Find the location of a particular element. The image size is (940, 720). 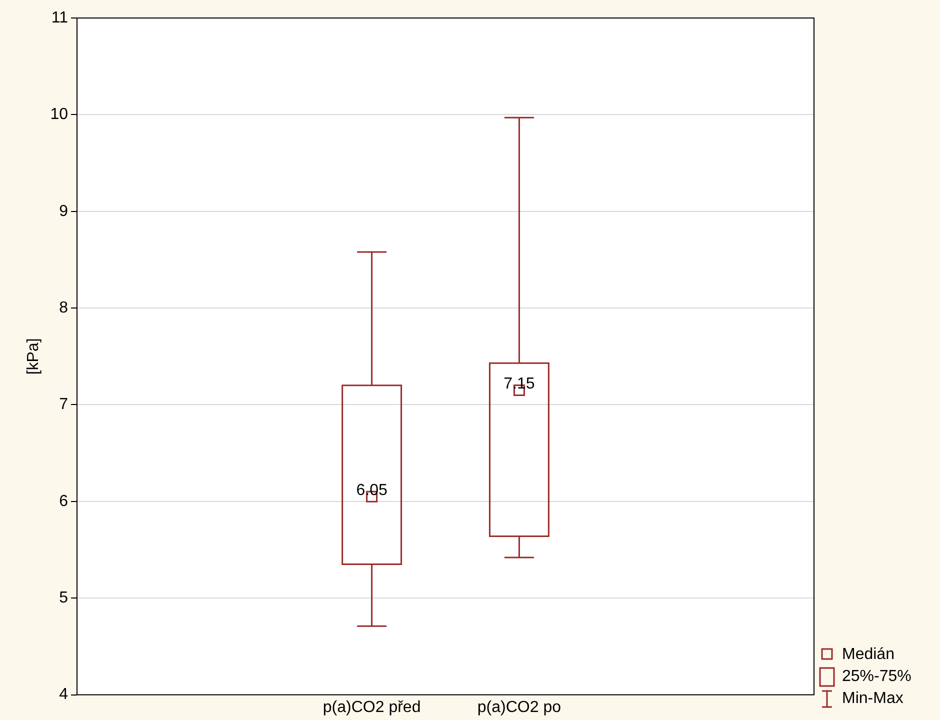

y-tick-label: 10 is located at coordinates (59, 115).